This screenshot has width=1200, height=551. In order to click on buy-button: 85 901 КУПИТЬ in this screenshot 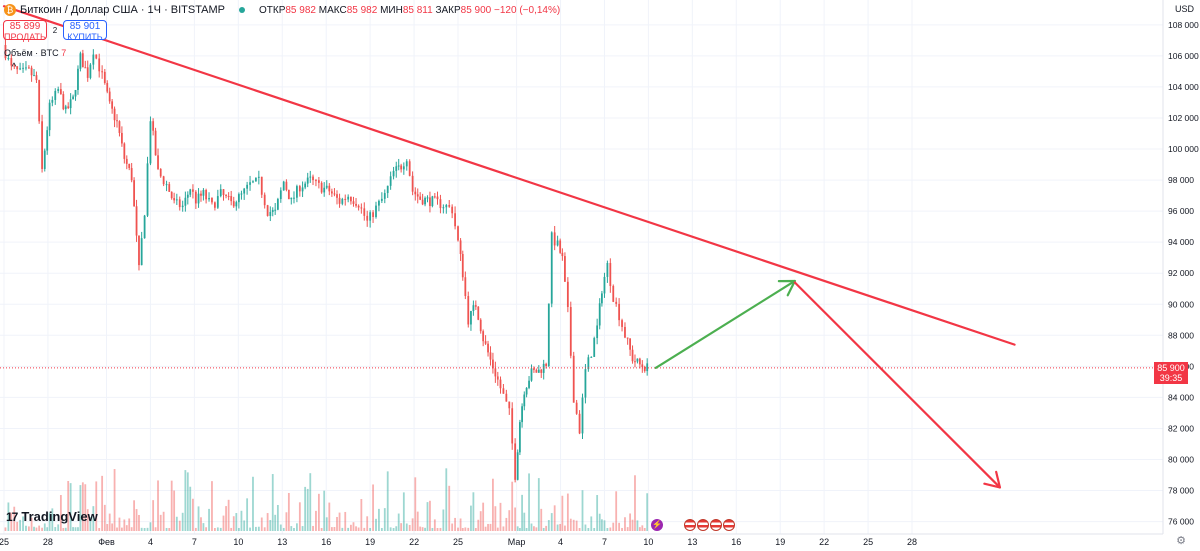, I will do `click(85, 31)`.